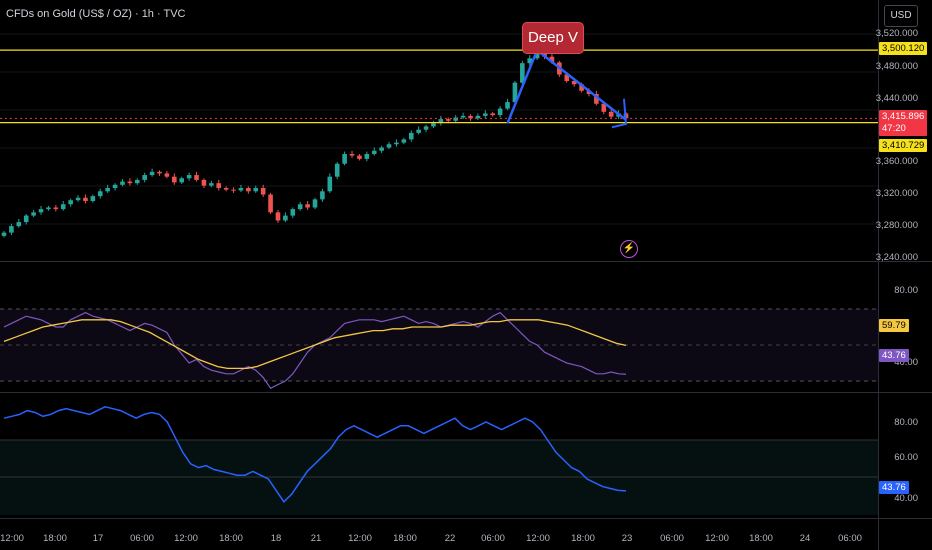 Image resolution: width=932 pixels, height=550 pixels. I want to click on price-tick: 3,480.000, so click(896, 66).